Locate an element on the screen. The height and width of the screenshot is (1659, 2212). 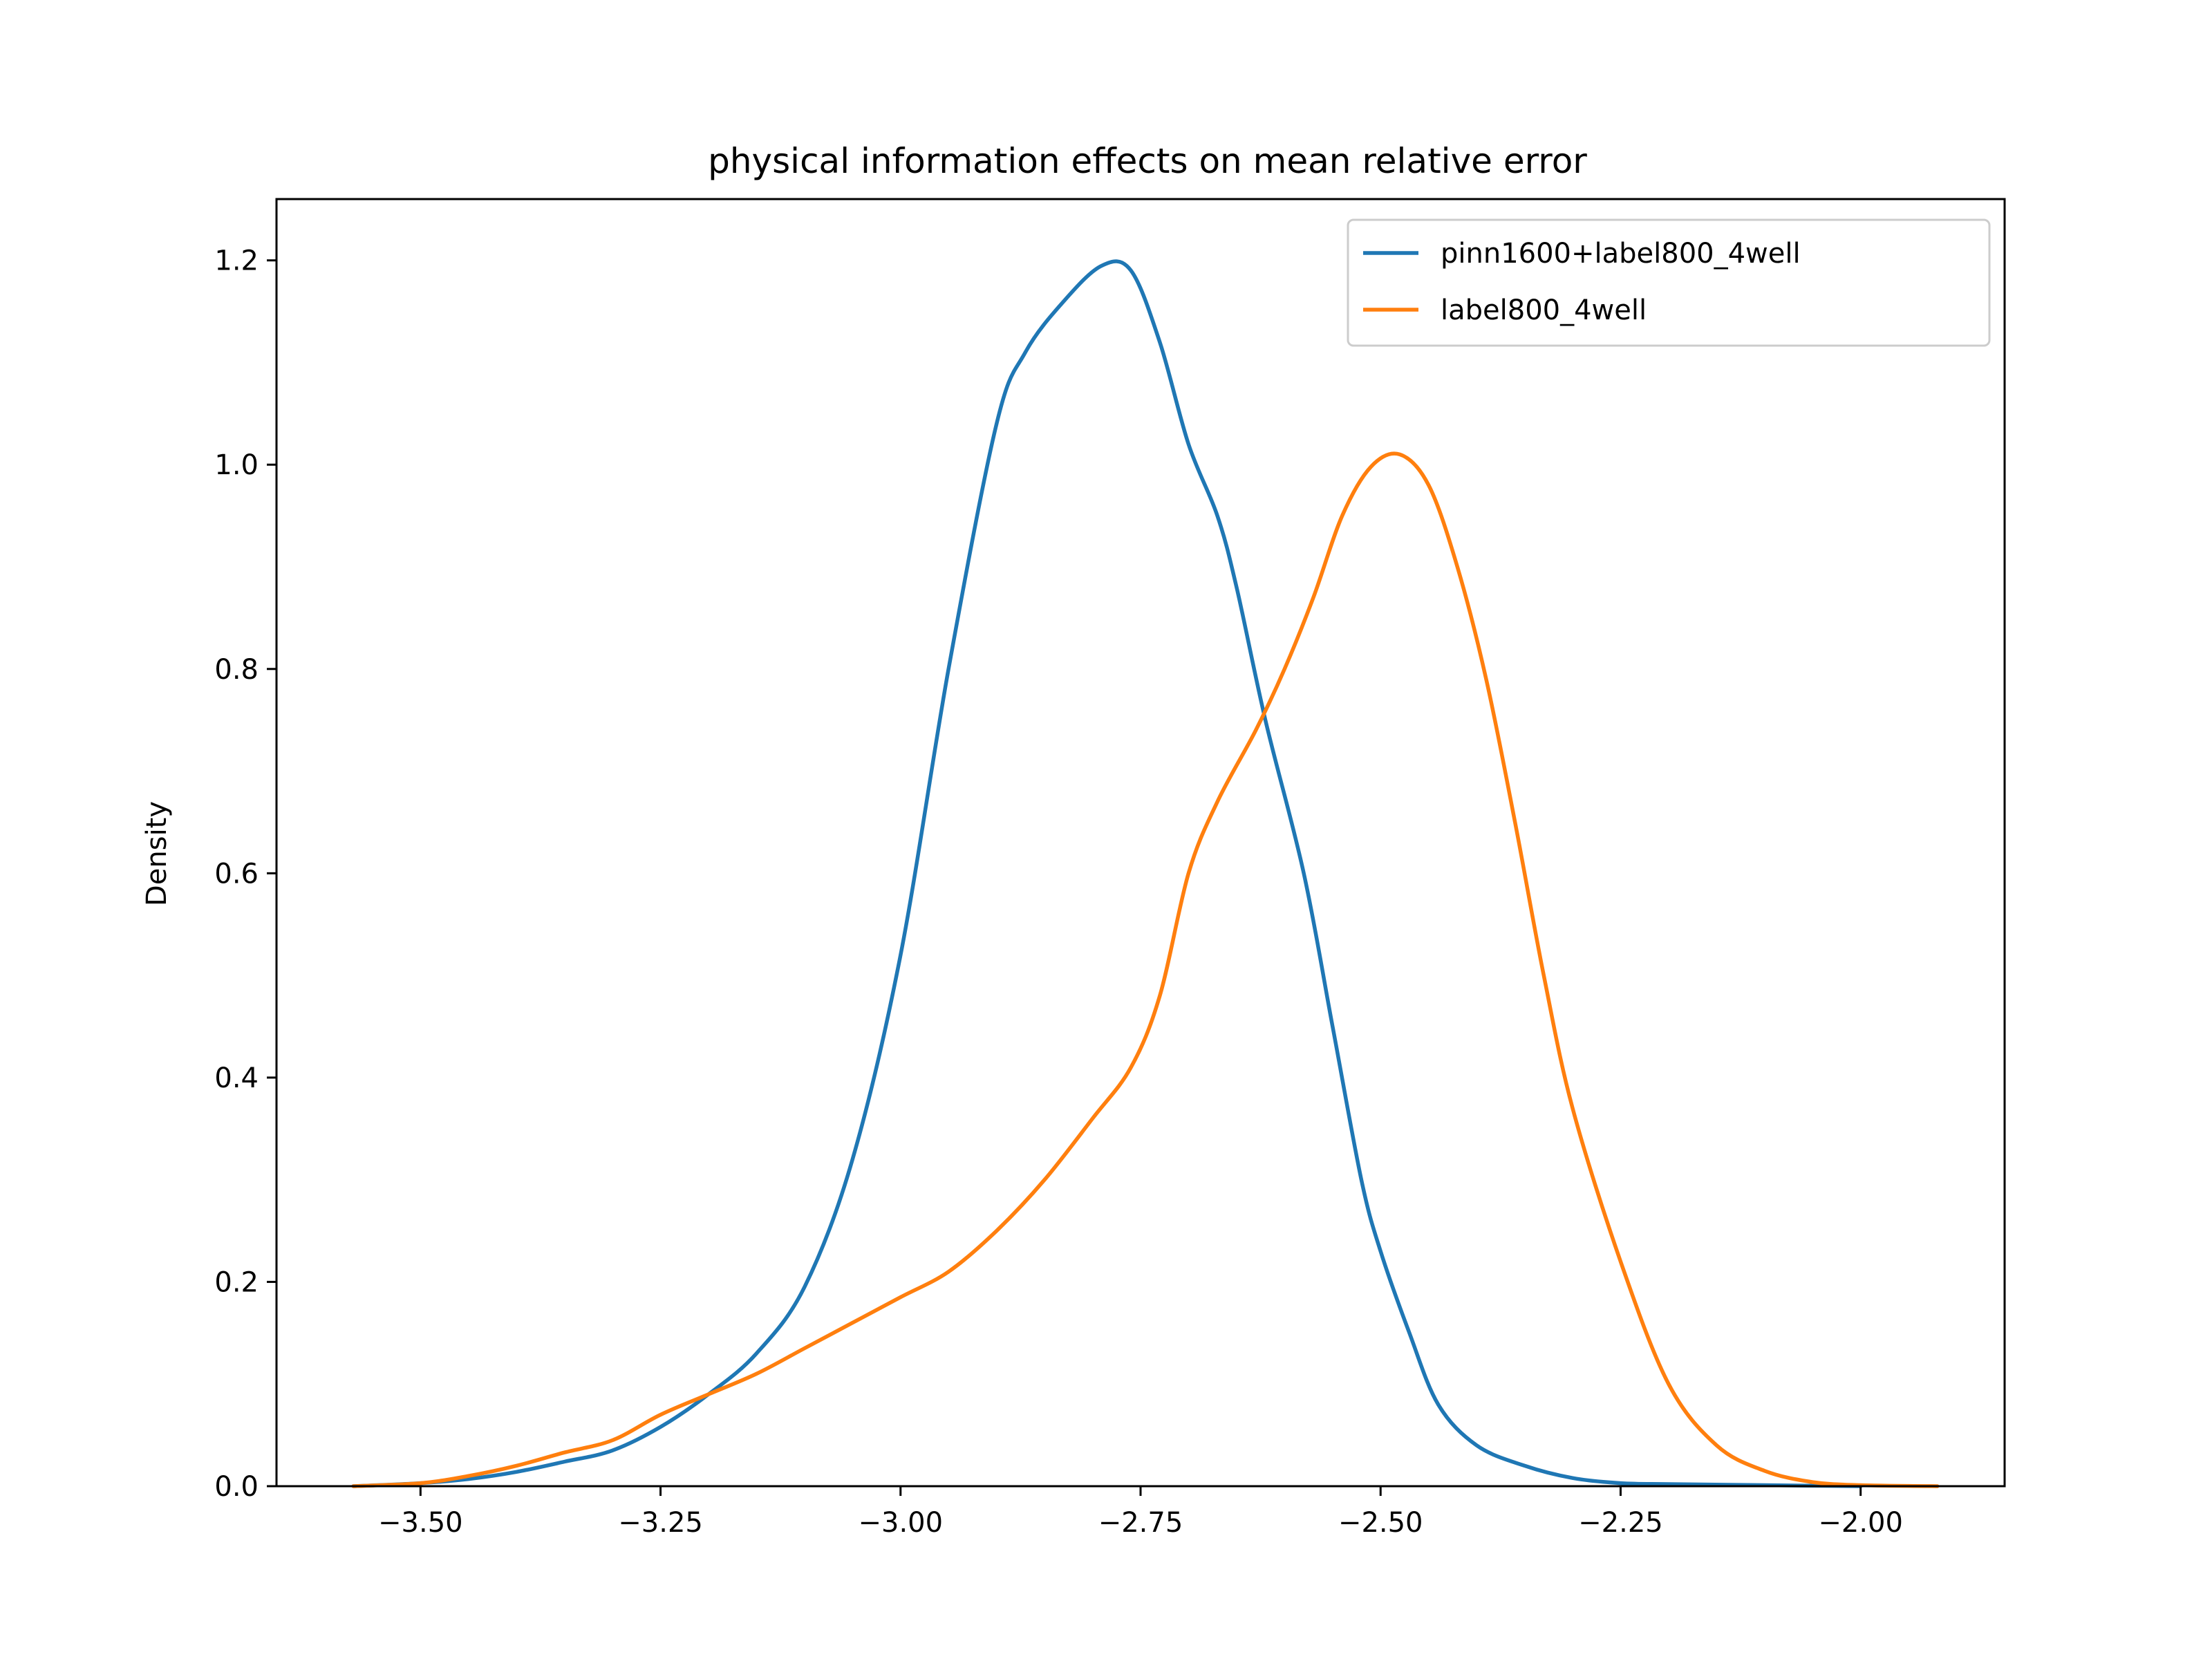
legend: pinn1600+label800_4well label800_4well is located at coordinates (1669, 282).